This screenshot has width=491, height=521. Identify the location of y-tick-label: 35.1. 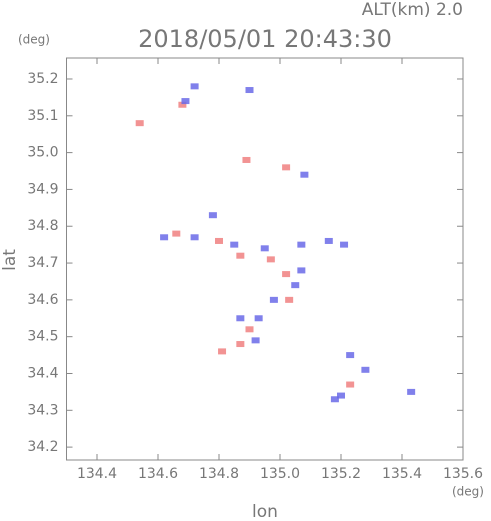
(42, 116).